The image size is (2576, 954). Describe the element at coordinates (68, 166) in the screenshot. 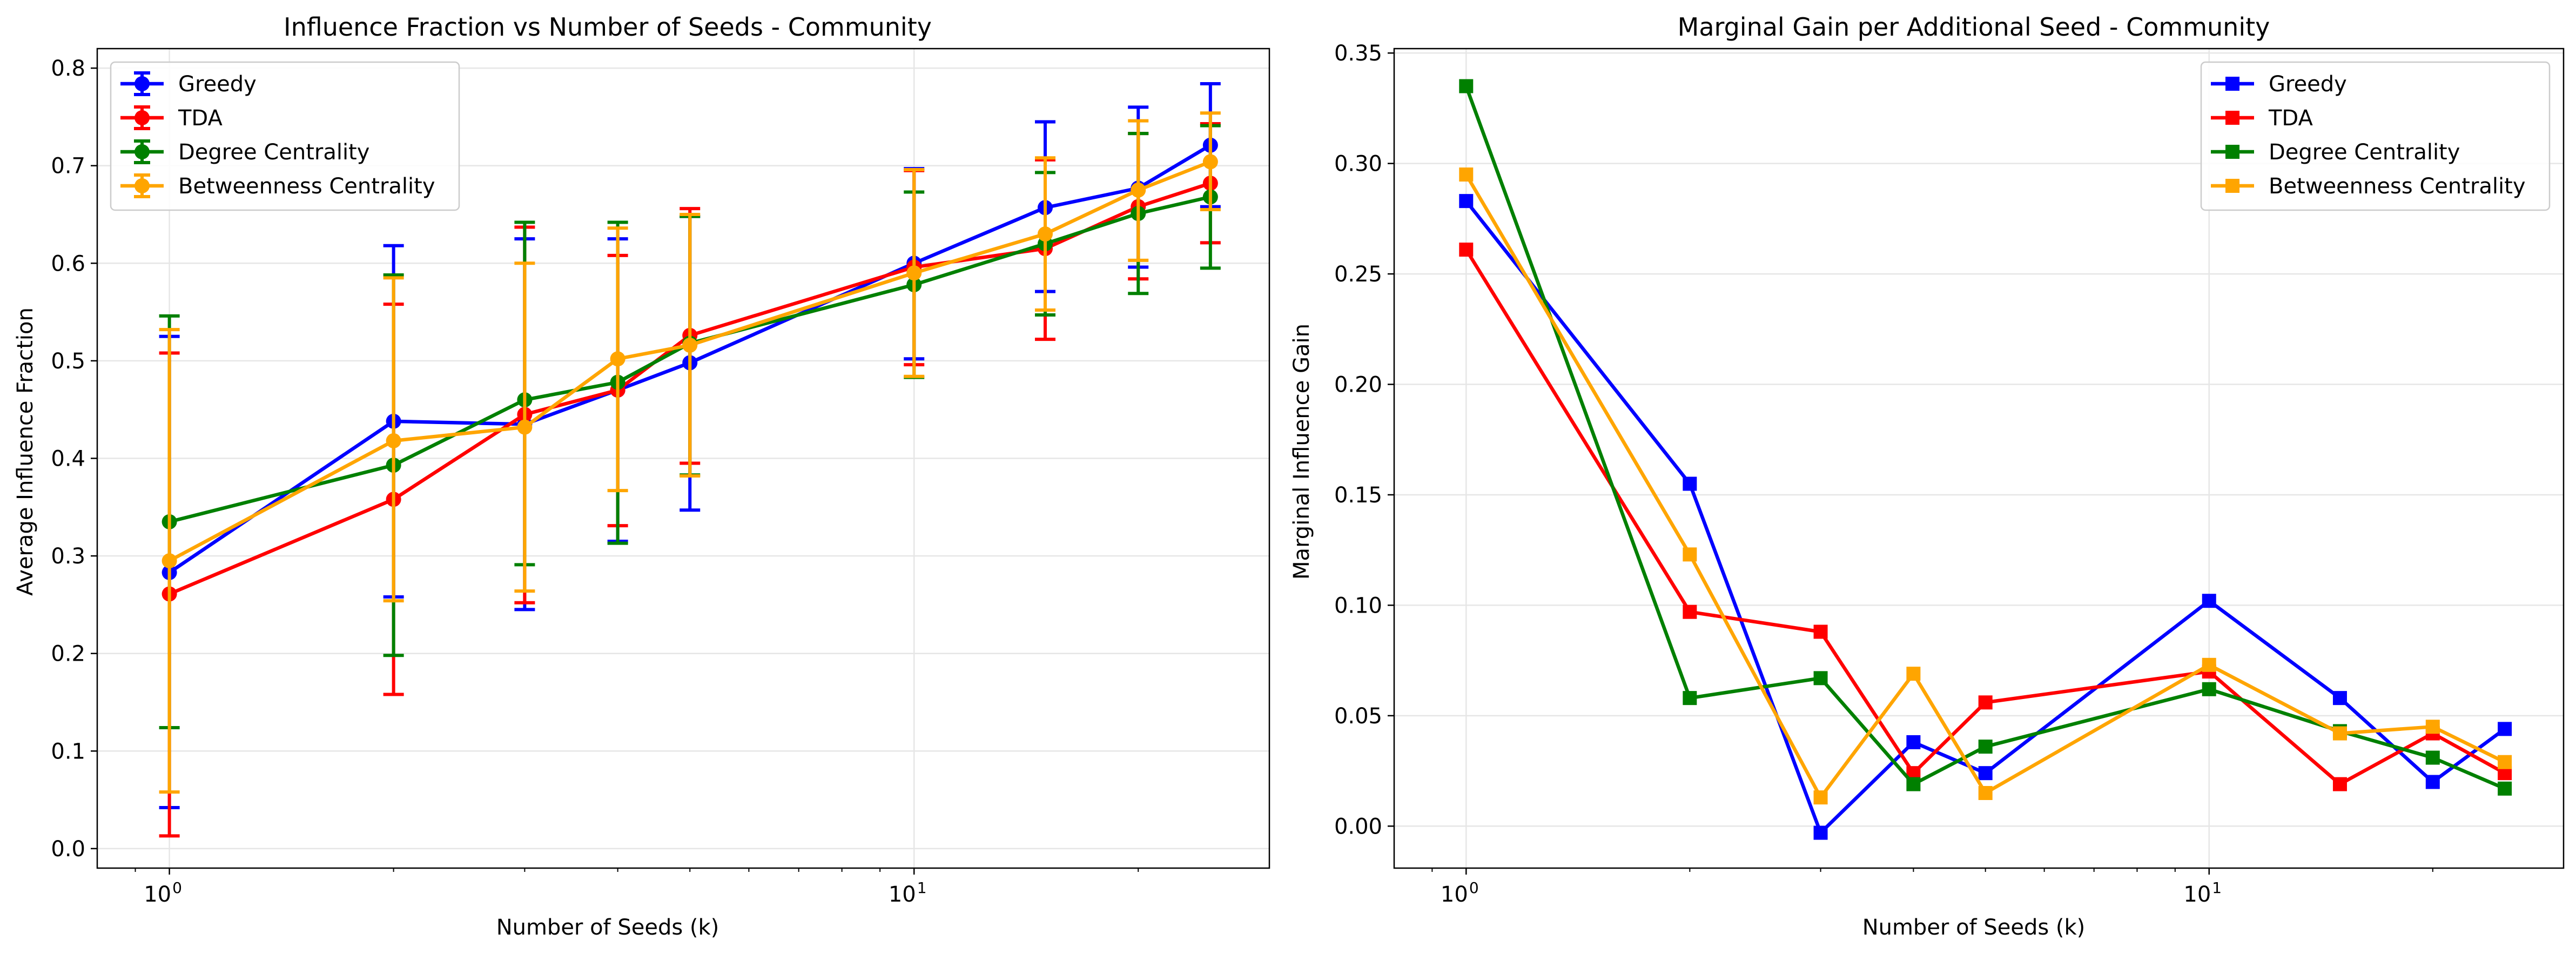

I see `y-tick-label: 0.7` at that location.